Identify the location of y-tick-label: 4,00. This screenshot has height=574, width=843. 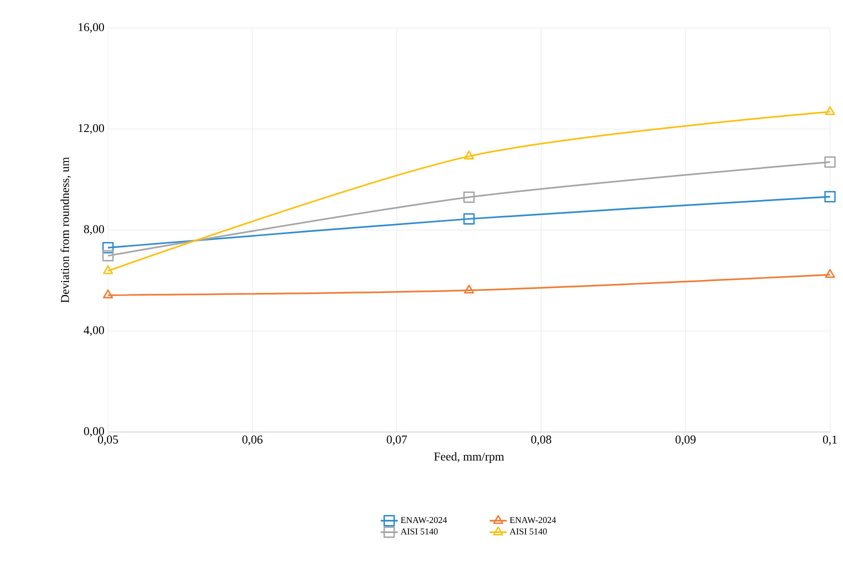
(94, 331).